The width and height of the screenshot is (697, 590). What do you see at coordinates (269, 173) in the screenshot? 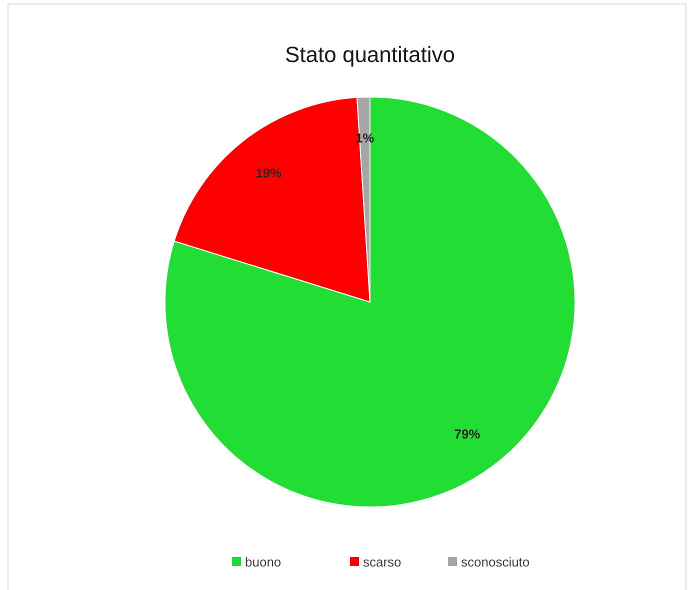
I see `data-label: 19%` at bounding box center [269, 173].